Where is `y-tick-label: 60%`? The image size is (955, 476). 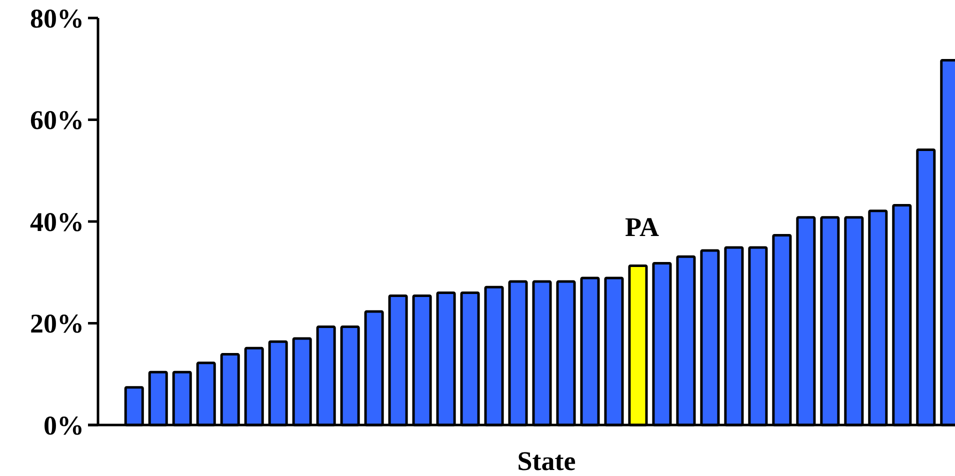
y-tick-label: 60% is located at coordinates (57, 120).